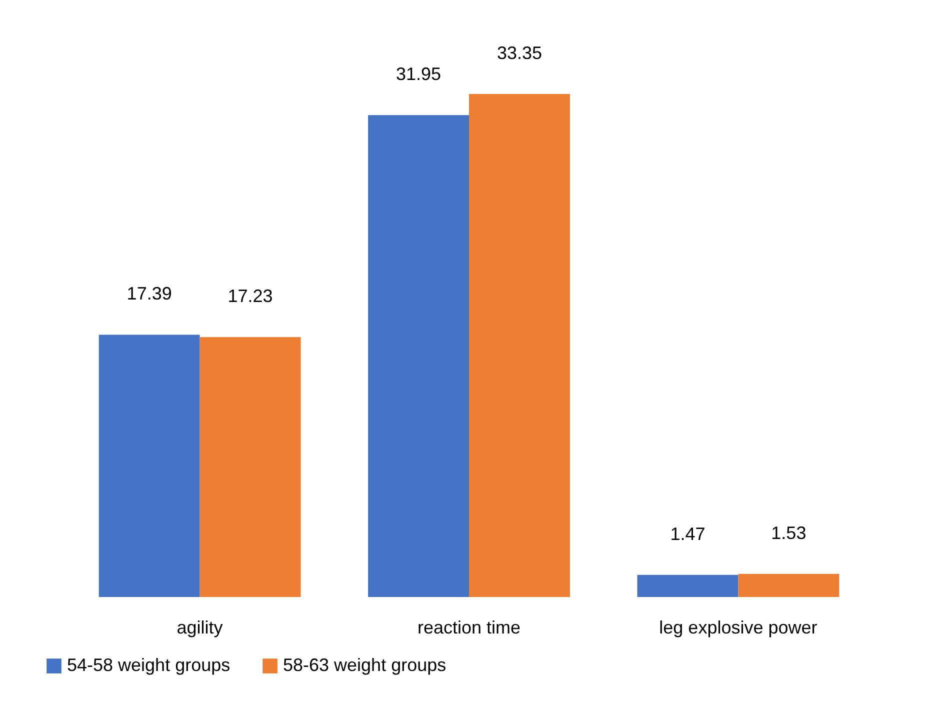  What do you see at coordinates (364, 665) in the screenshot?
I see `legend-label: 58-63 weight groups` at bounding box center [364, 665].